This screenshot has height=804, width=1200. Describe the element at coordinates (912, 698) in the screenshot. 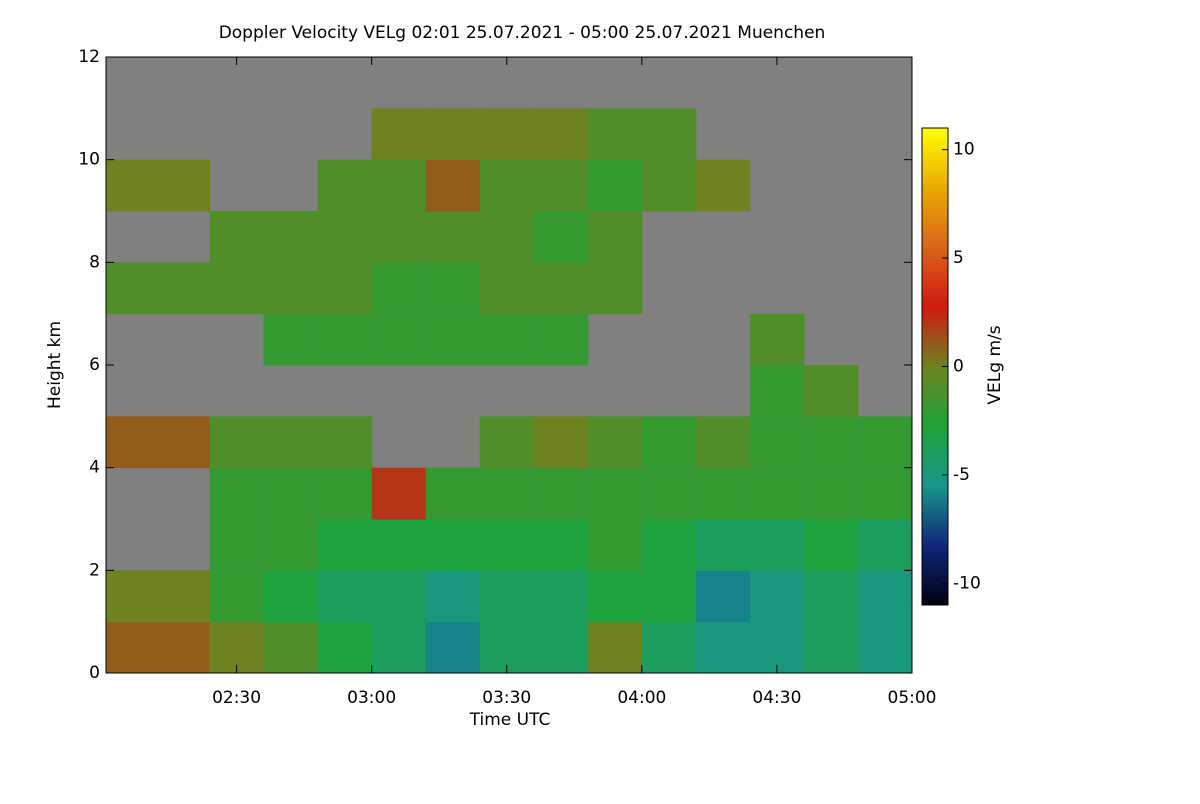

I see `x-tick-label: 05:00` at that location.